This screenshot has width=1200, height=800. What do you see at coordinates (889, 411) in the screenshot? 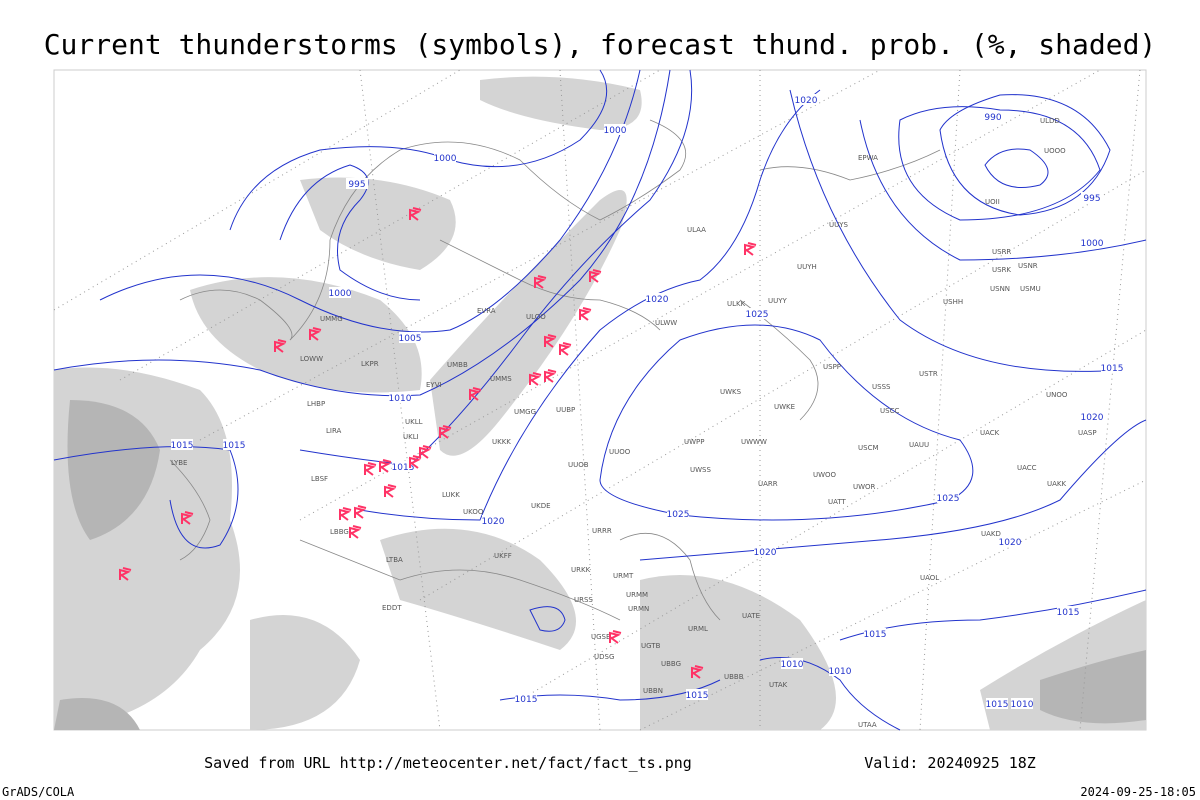
I see `station-label: USCC` at bounding box center [889, 411].